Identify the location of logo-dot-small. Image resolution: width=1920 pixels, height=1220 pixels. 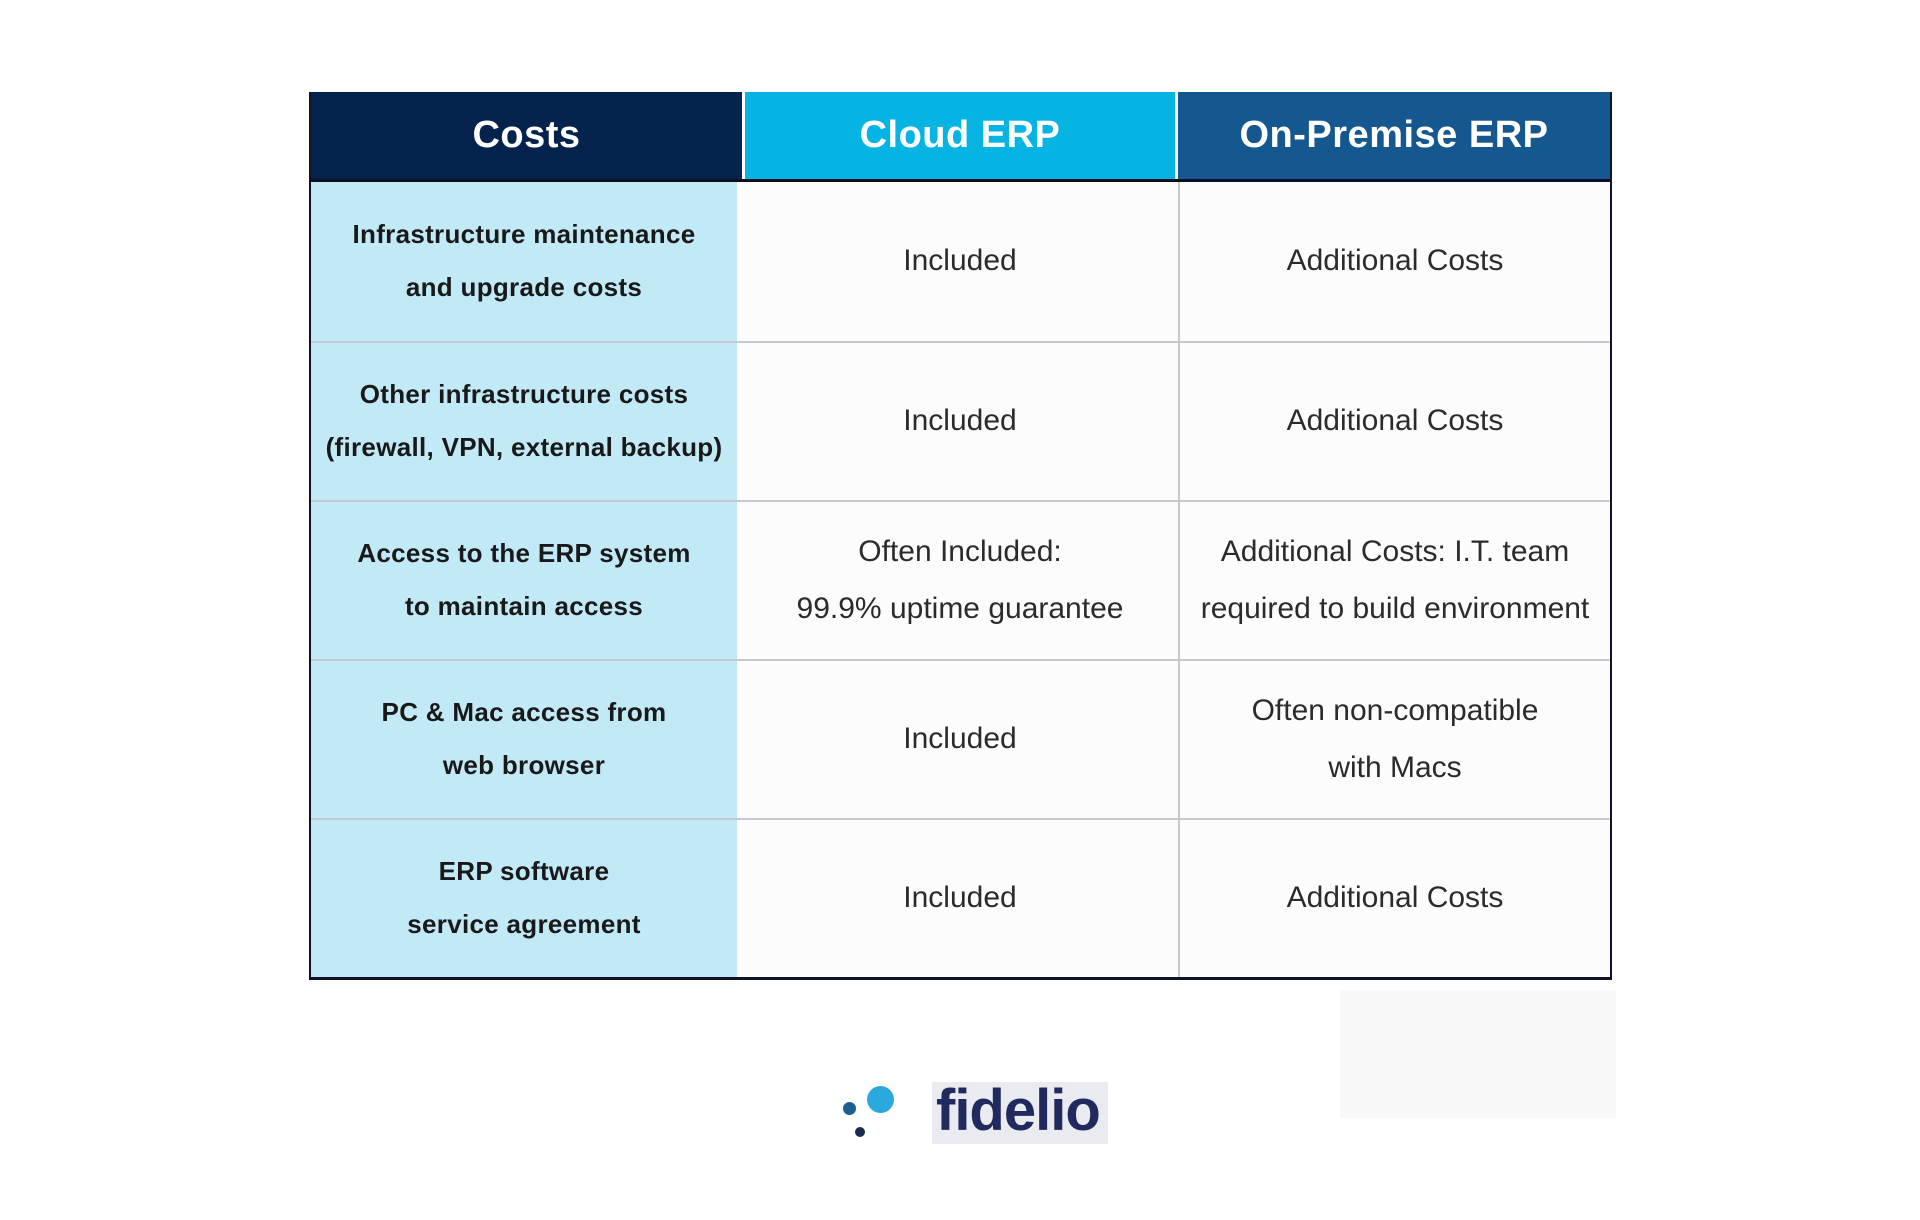
(860, 1132).